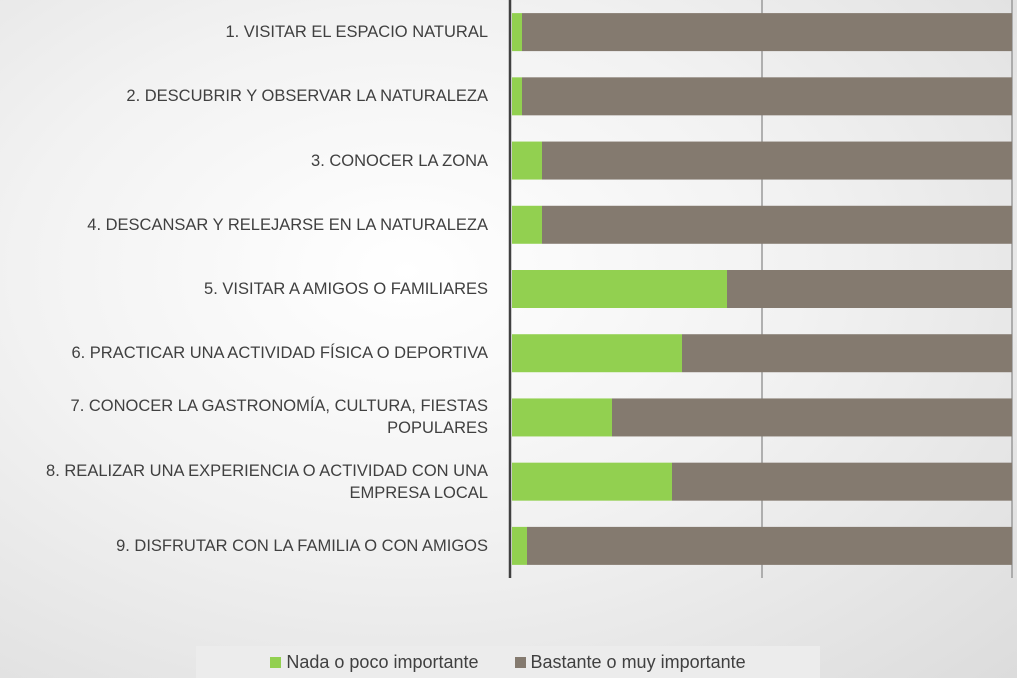 The image size is (1017, 678). I want to click on legend-item: Nada o poco importante, so click(374, 662).